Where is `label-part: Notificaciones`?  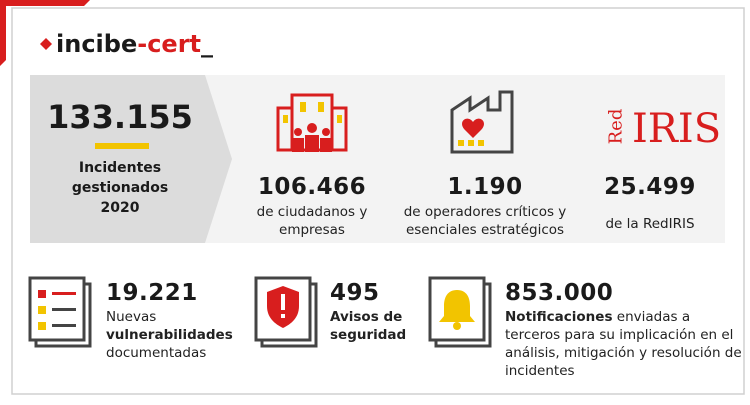 label-part: Notificaciones is located at coordinates (559, 317).